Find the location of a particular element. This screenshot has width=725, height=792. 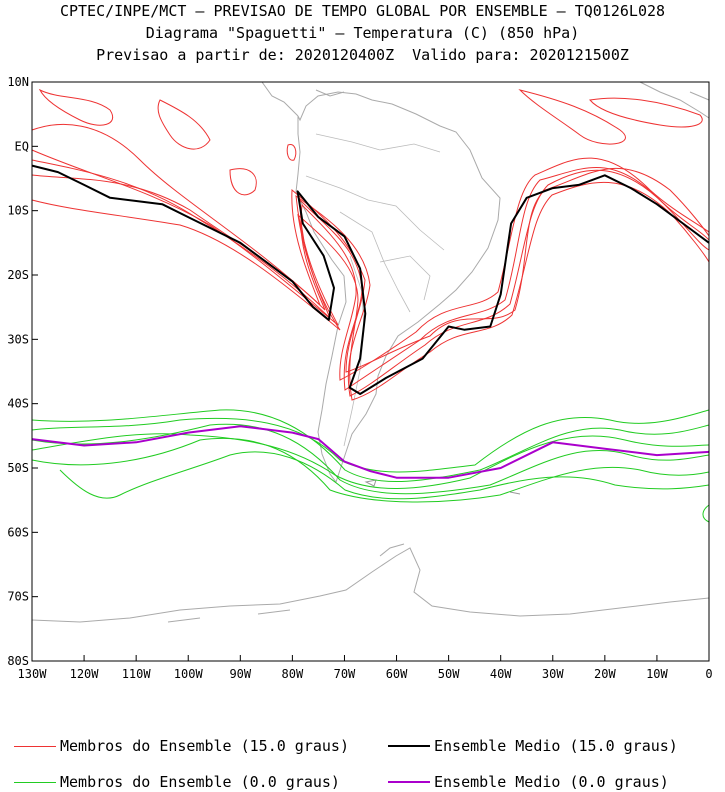

legend-swatch-black-mean is located at coordinates (409, 746).